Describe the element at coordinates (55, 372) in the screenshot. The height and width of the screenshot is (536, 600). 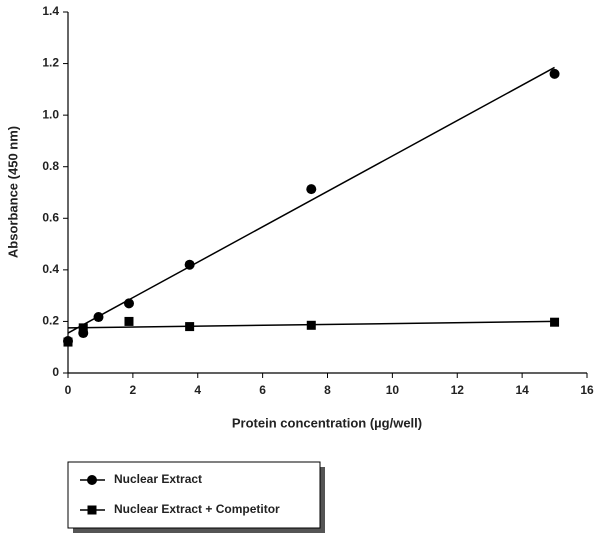
I see `y-tick-label: 0` at that location.